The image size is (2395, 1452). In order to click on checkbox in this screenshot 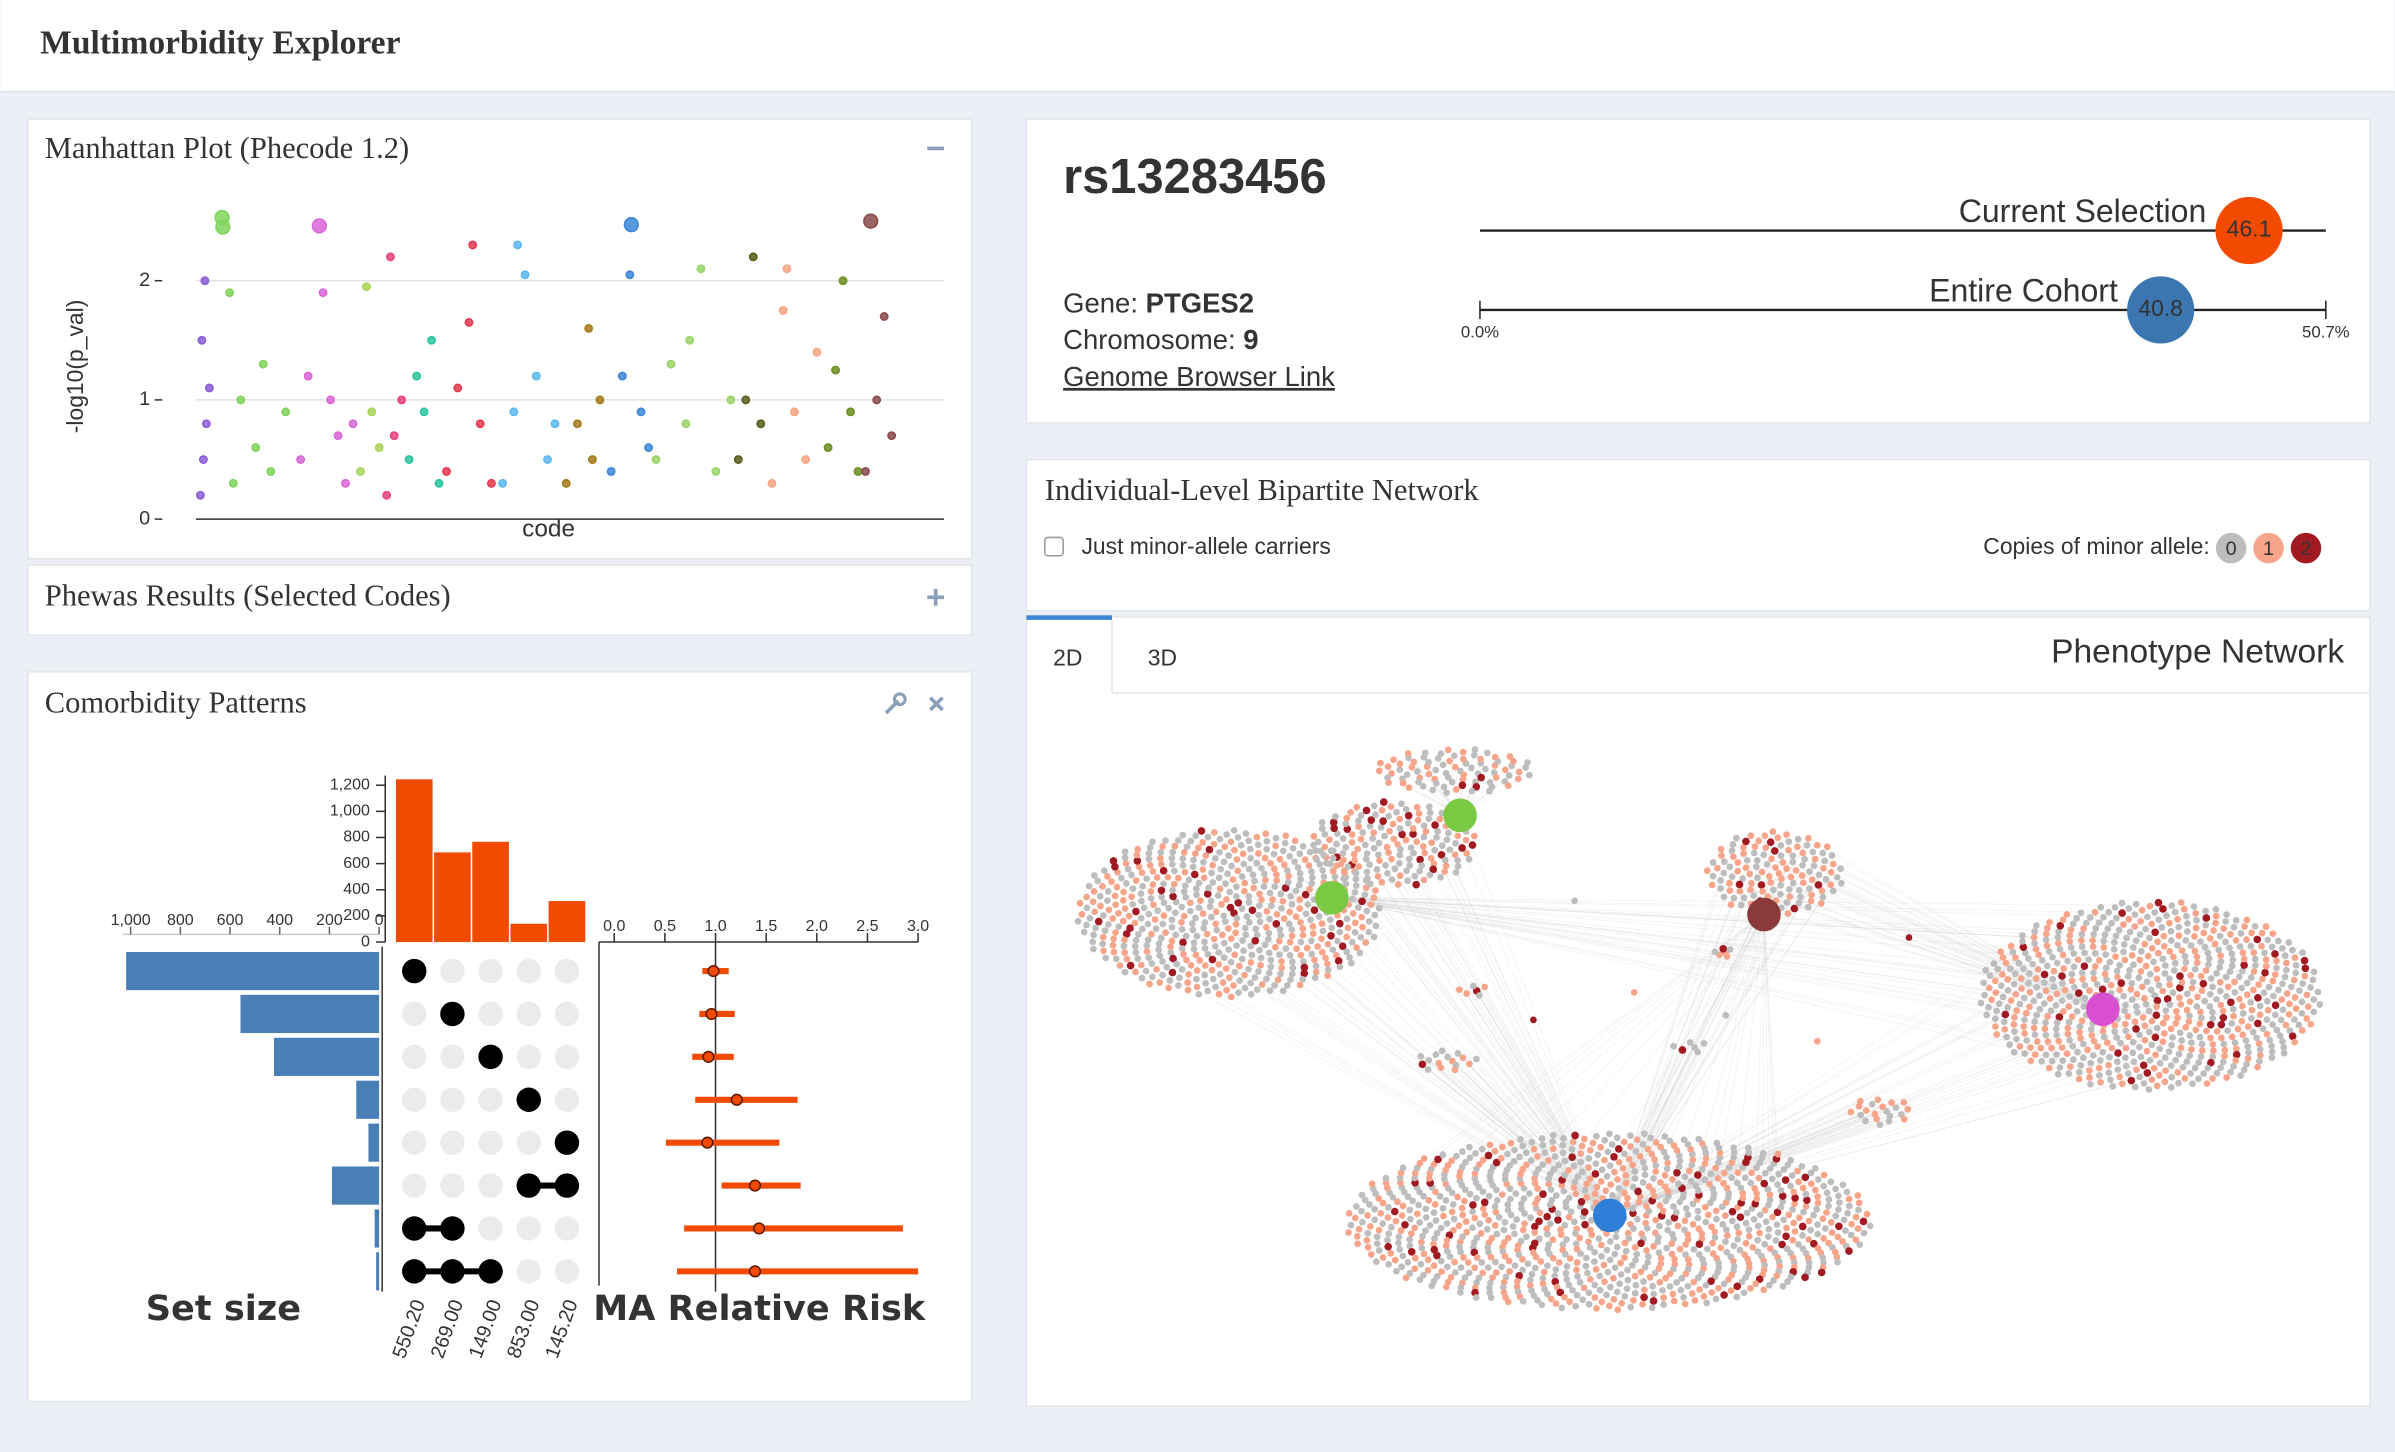, I will do `click(1054, 546)`.